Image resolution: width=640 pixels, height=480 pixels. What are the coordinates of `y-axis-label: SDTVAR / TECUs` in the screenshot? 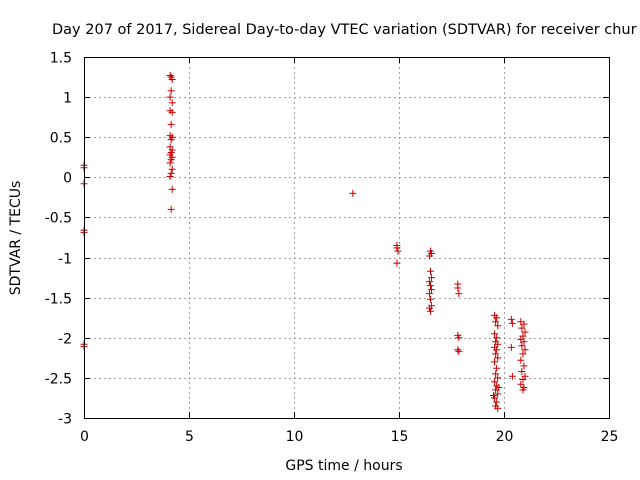 It's located at (16, 238).